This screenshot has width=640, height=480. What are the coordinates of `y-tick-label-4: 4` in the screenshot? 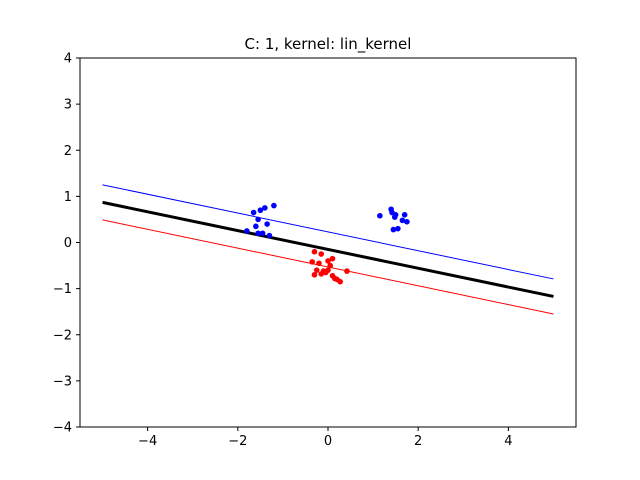 It's located at (68, 59).